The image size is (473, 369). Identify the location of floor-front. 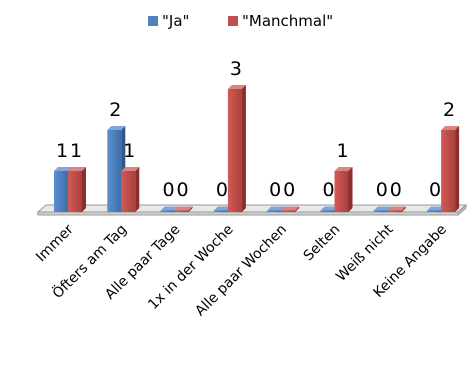
(248, 213).